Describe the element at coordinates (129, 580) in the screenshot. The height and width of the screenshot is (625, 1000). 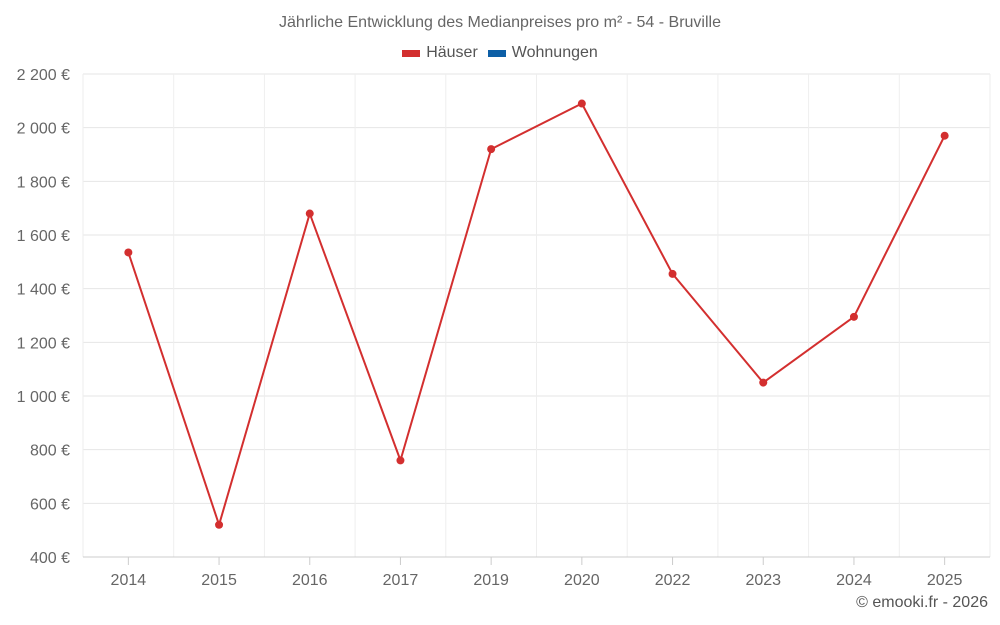
I see `x-tick-label: 2014` at that location.